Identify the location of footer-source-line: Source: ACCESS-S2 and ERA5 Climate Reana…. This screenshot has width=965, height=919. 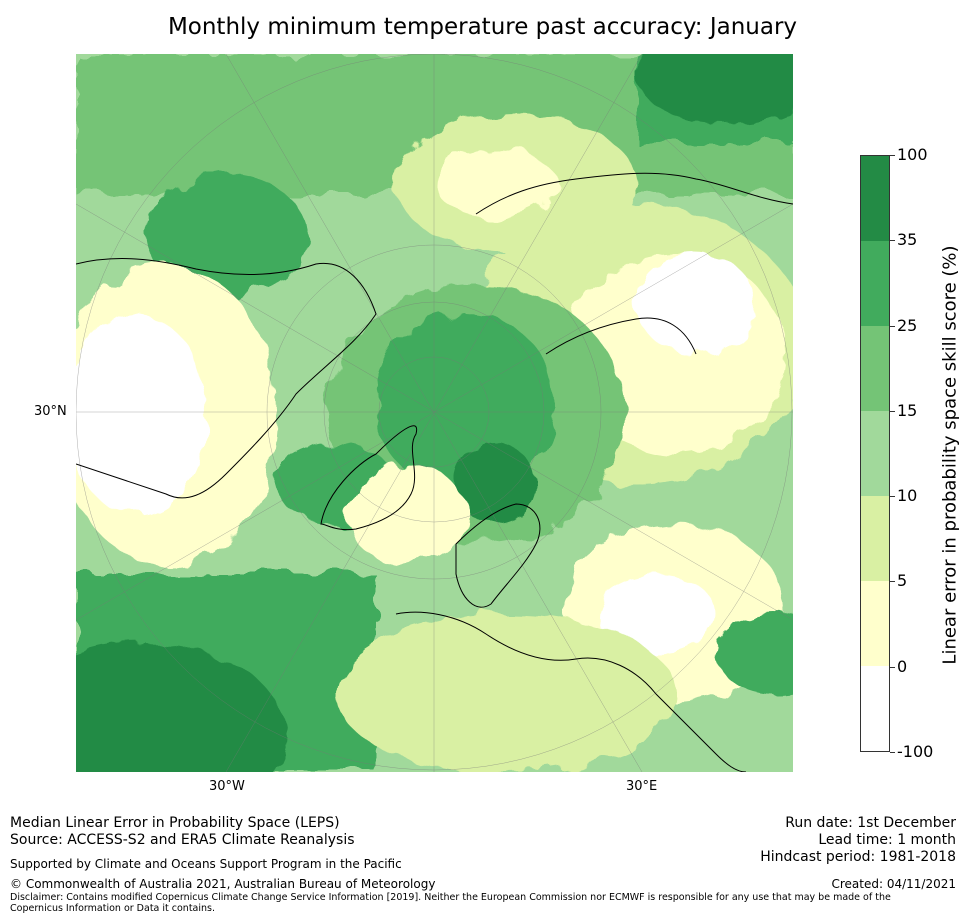
(182, 840).